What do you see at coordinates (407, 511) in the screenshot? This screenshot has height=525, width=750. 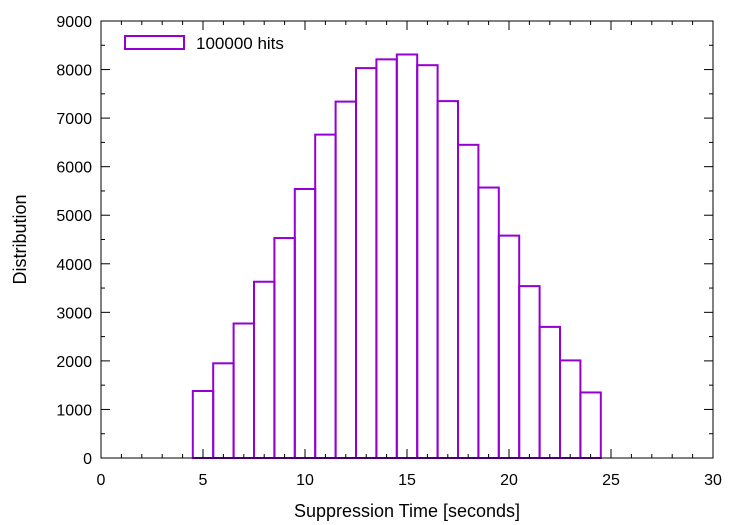 I see `x-axis-title: Suppression Time [seconds]` at bounding box center [407, 511].